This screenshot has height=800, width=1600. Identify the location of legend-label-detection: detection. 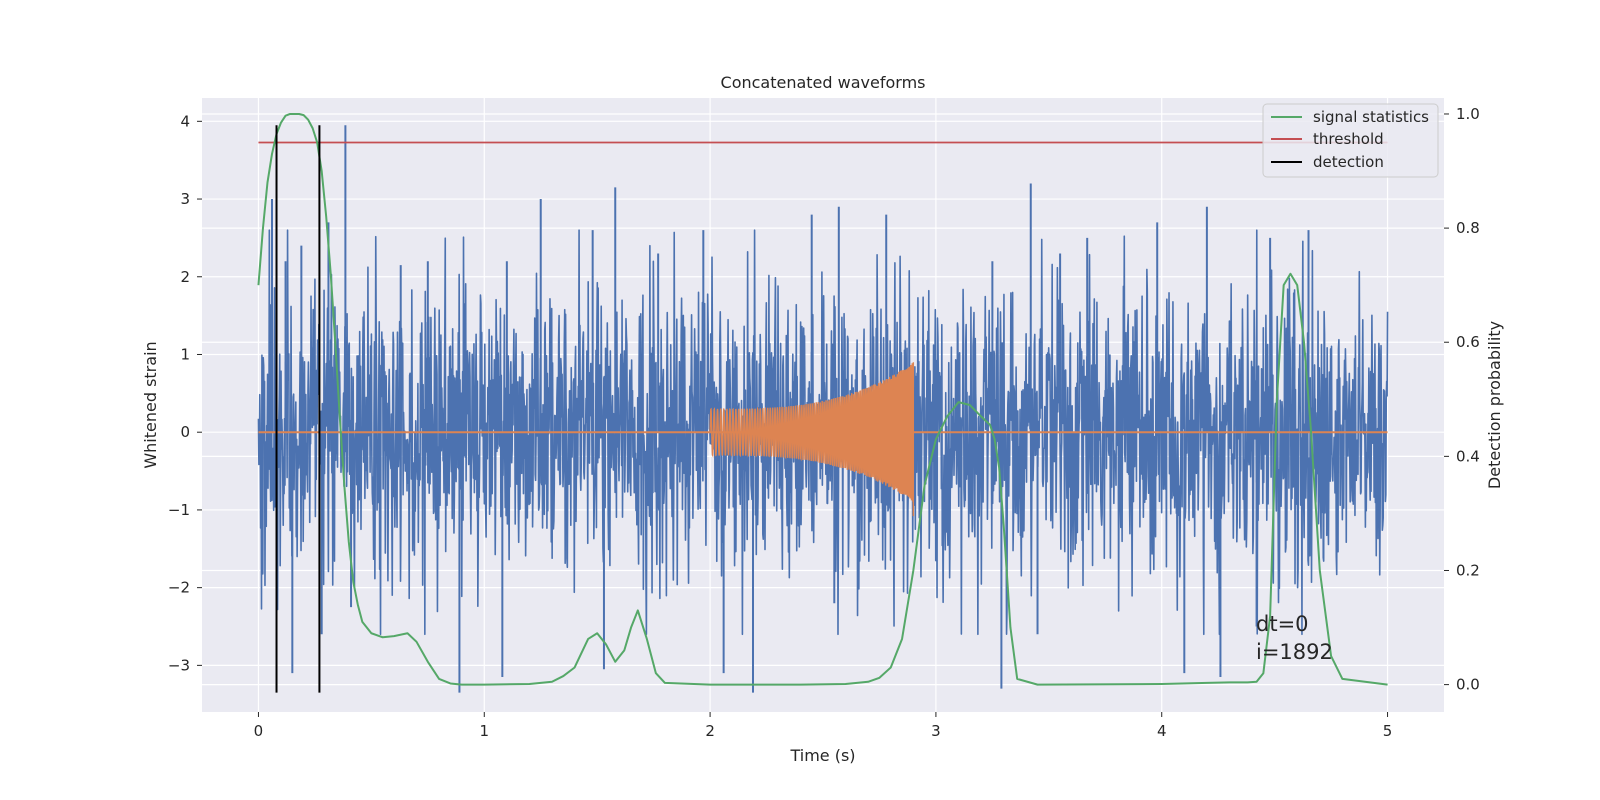
(1348, 162).